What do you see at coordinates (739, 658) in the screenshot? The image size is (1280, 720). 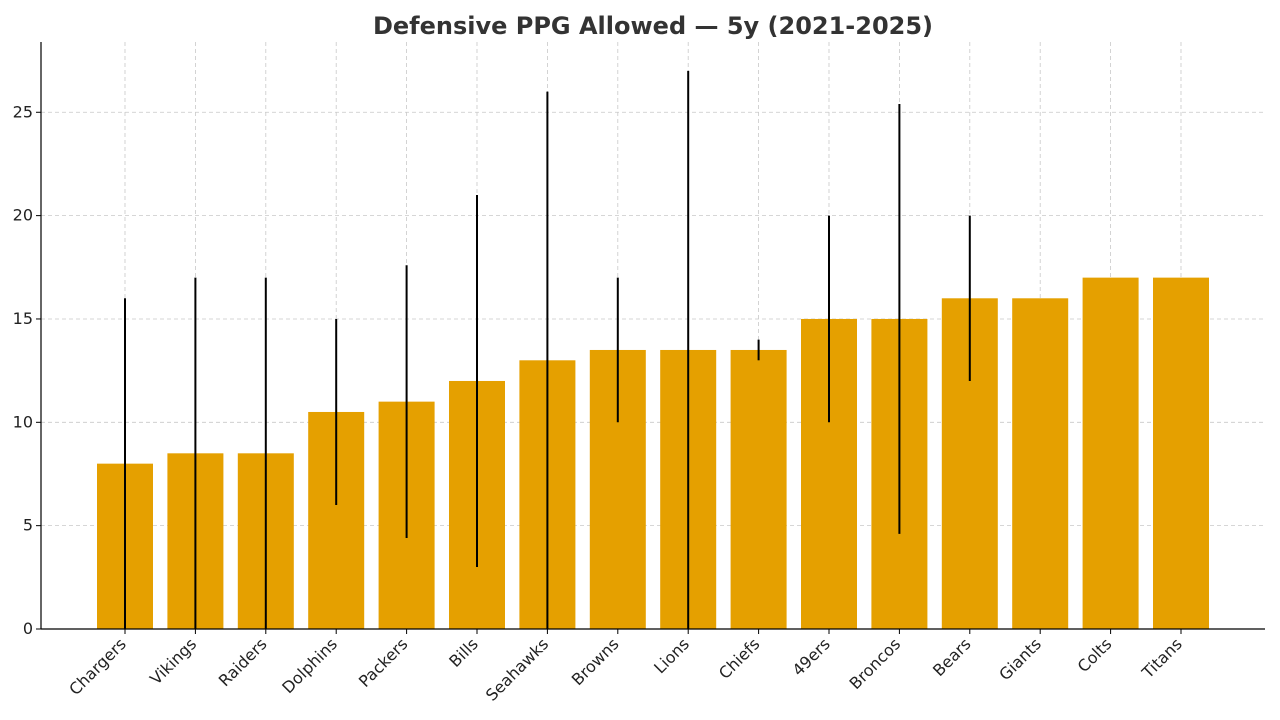 I see `x-tick-label: Chiefs` at bounding box center [739, 658].